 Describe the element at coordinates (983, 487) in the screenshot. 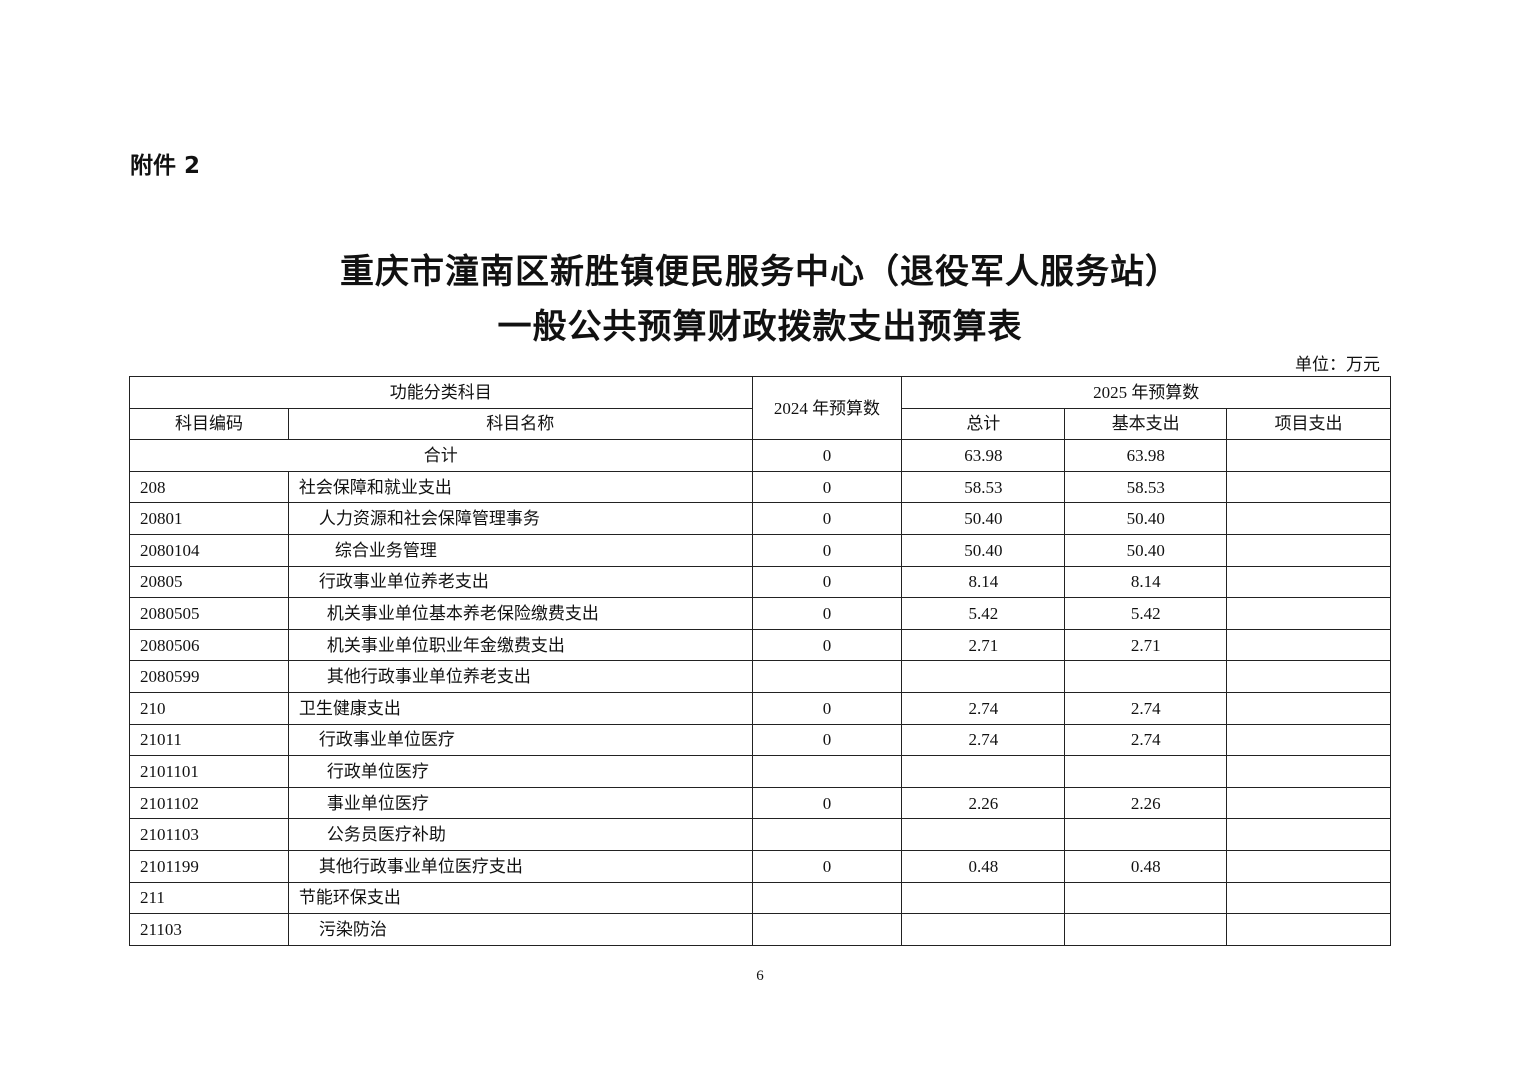

I see `row-total: 58.53` at that location.